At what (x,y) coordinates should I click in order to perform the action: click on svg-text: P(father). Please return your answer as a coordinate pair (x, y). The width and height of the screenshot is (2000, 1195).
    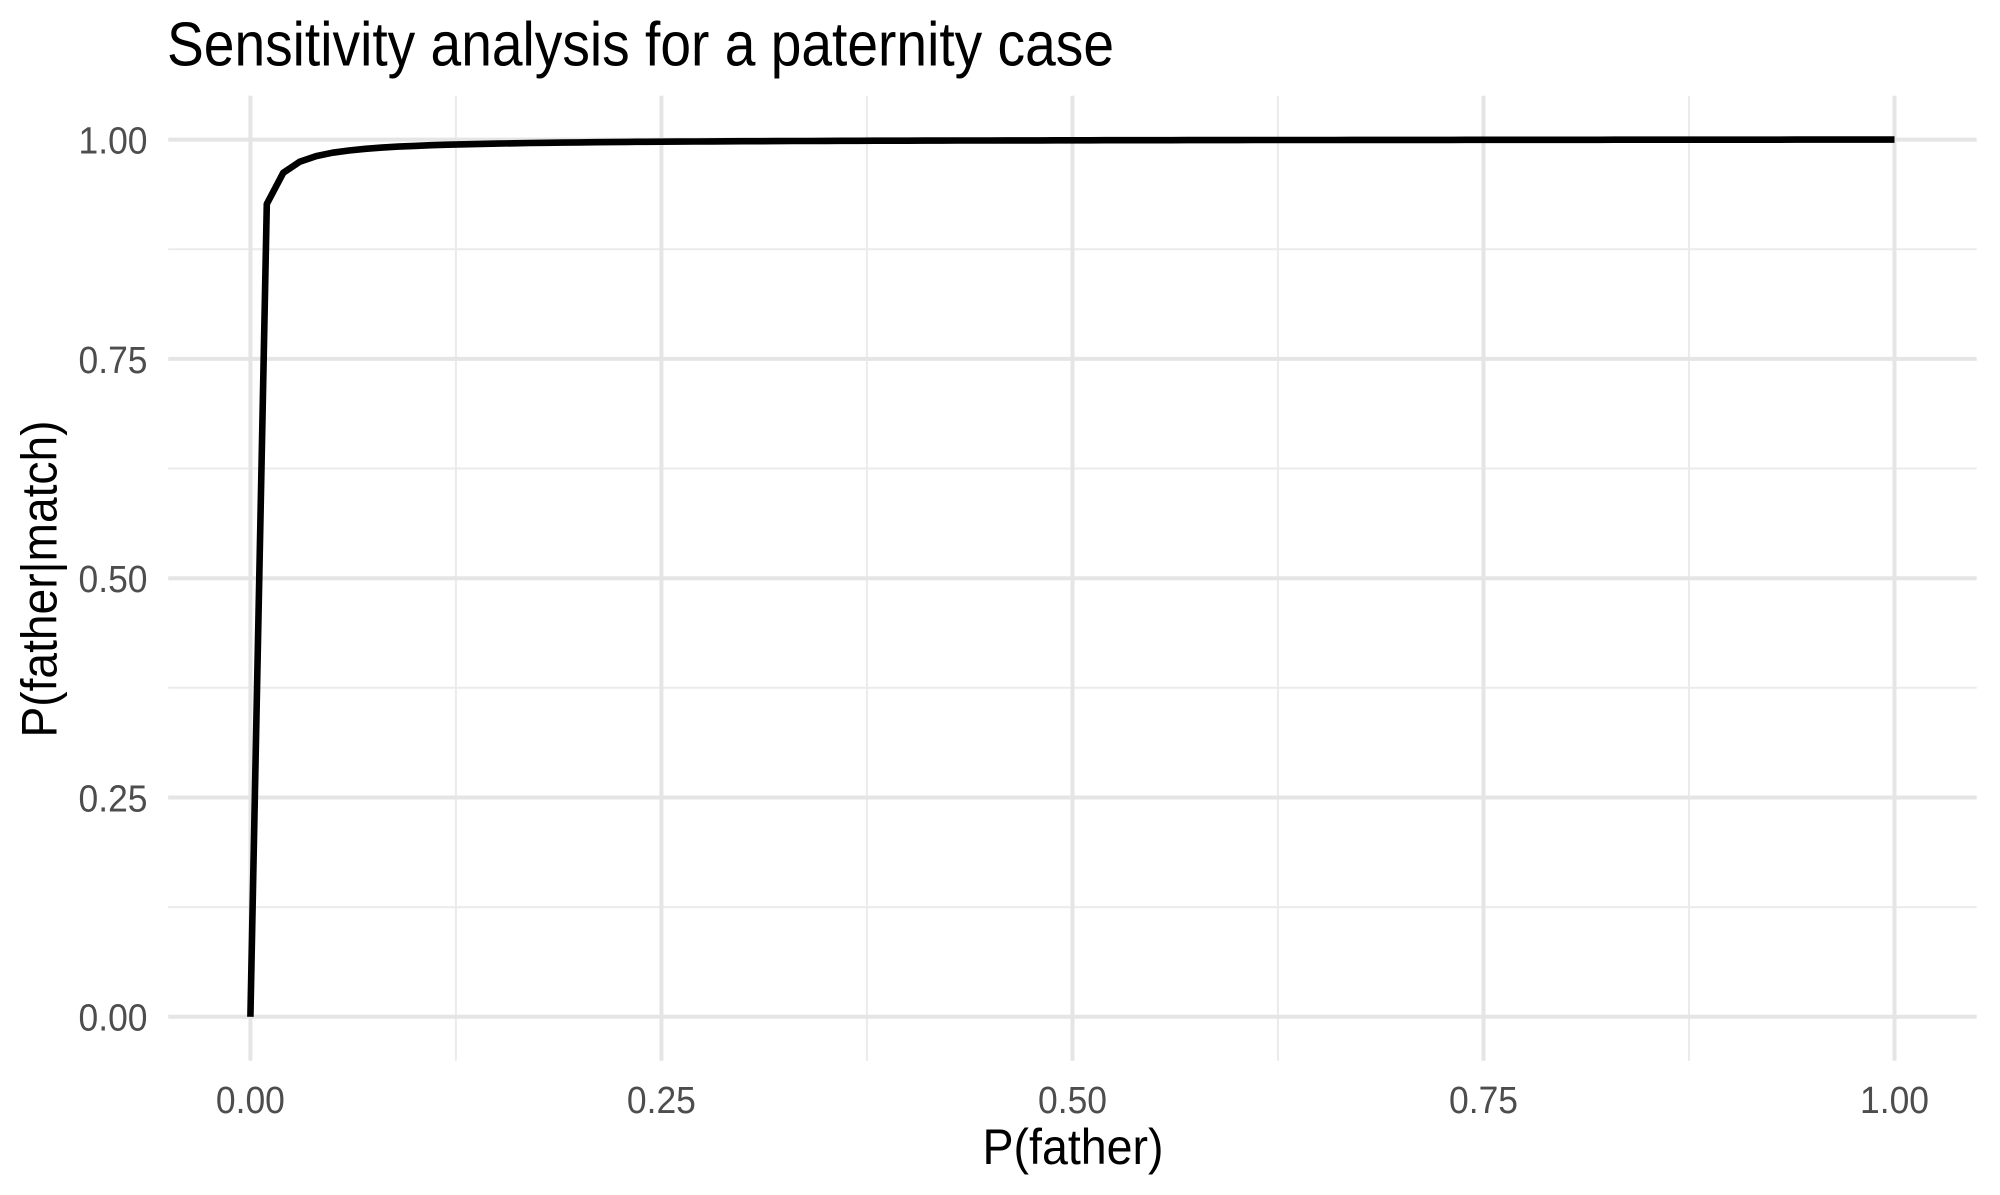
    Looking at the image, I should click on (1073, 1147).